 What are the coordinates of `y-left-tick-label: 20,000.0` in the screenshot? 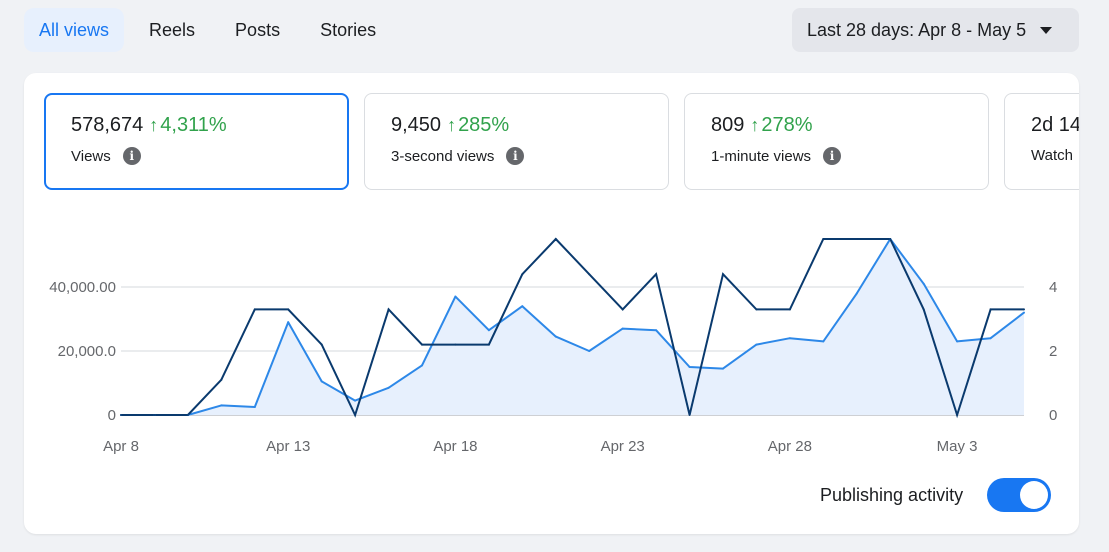 It's located at (87, 351).